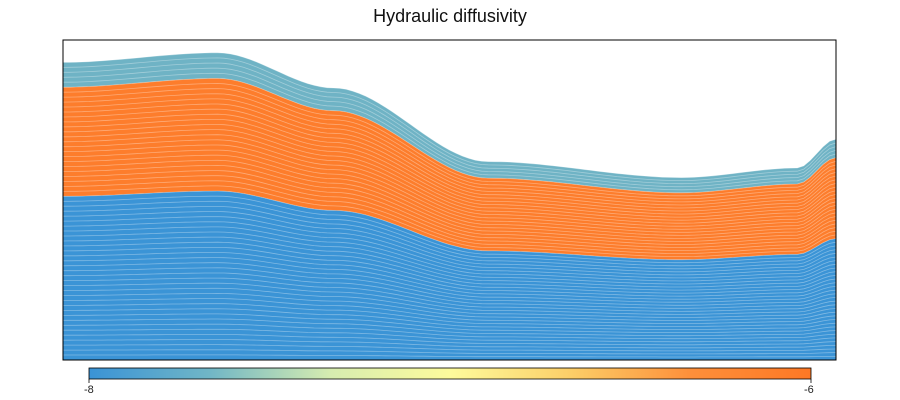 Image resolution: width=900 pixels, height=400 pixels. I want to click on colorbar-max-label: -6, so click(809, 390).